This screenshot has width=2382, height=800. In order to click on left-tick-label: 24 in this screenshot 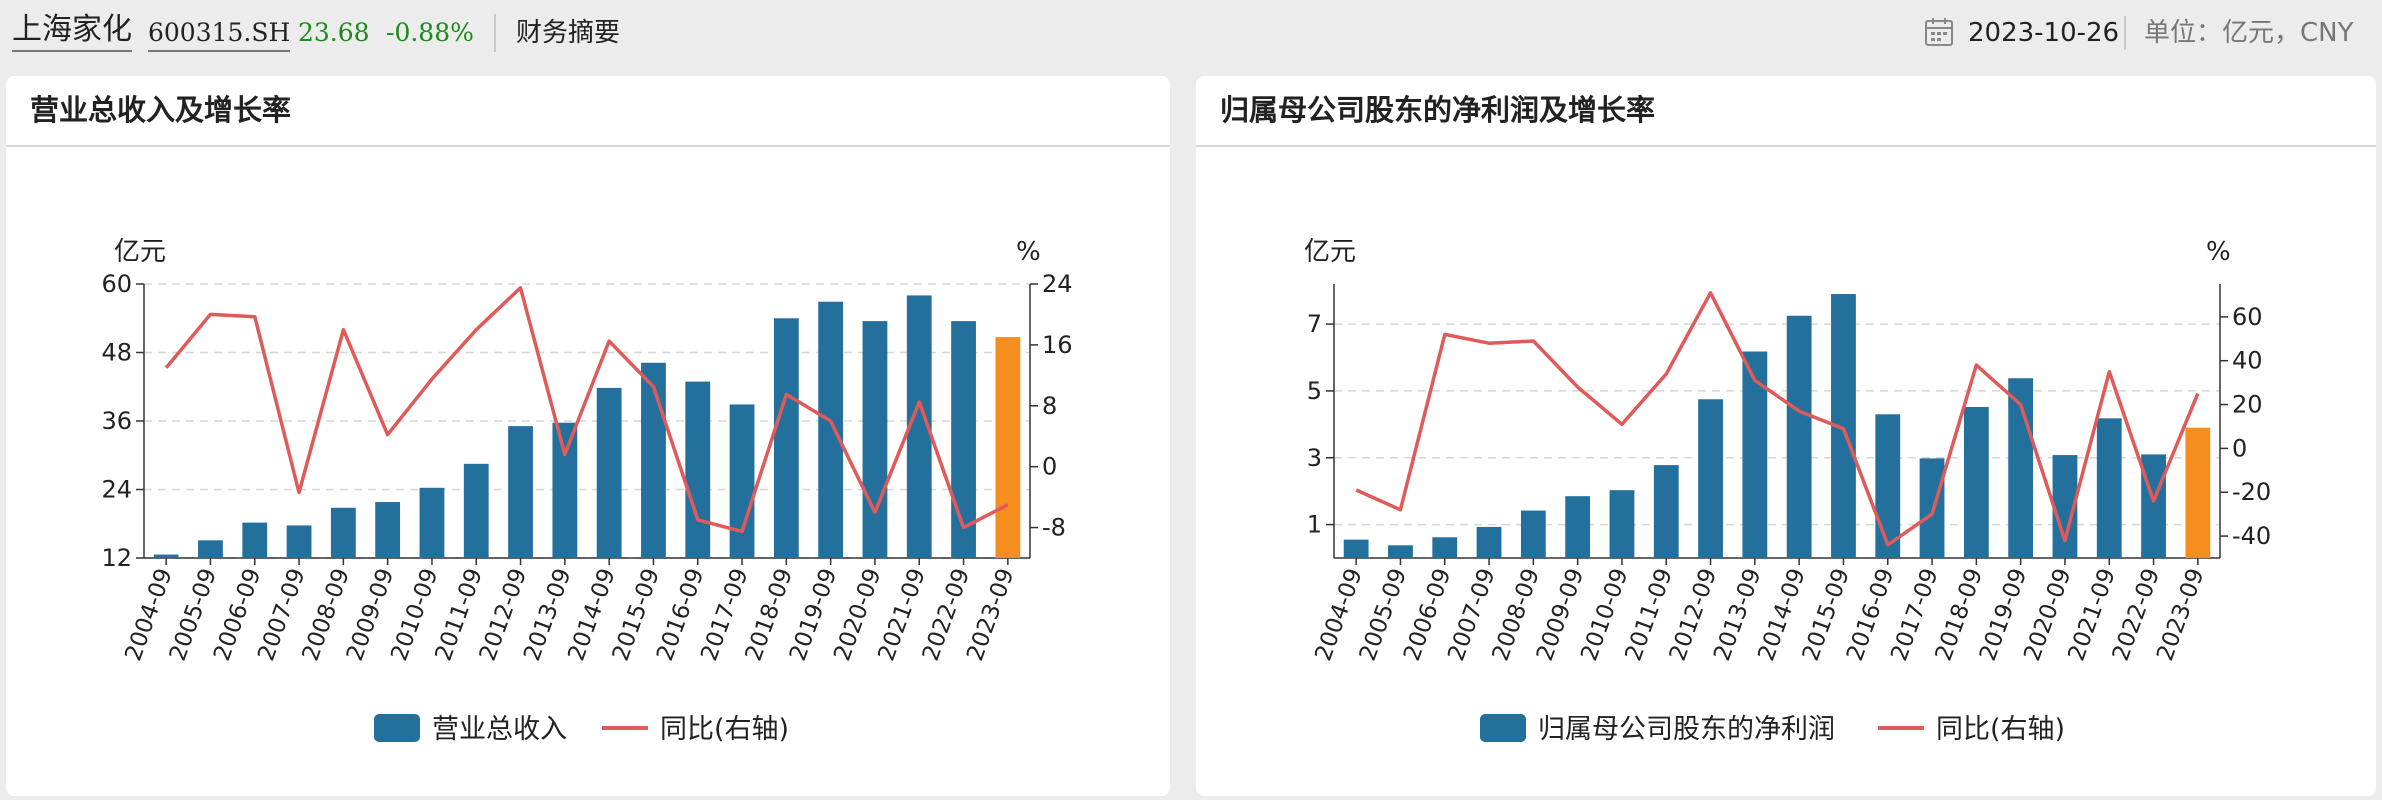, I will do `click(116, 490)`.